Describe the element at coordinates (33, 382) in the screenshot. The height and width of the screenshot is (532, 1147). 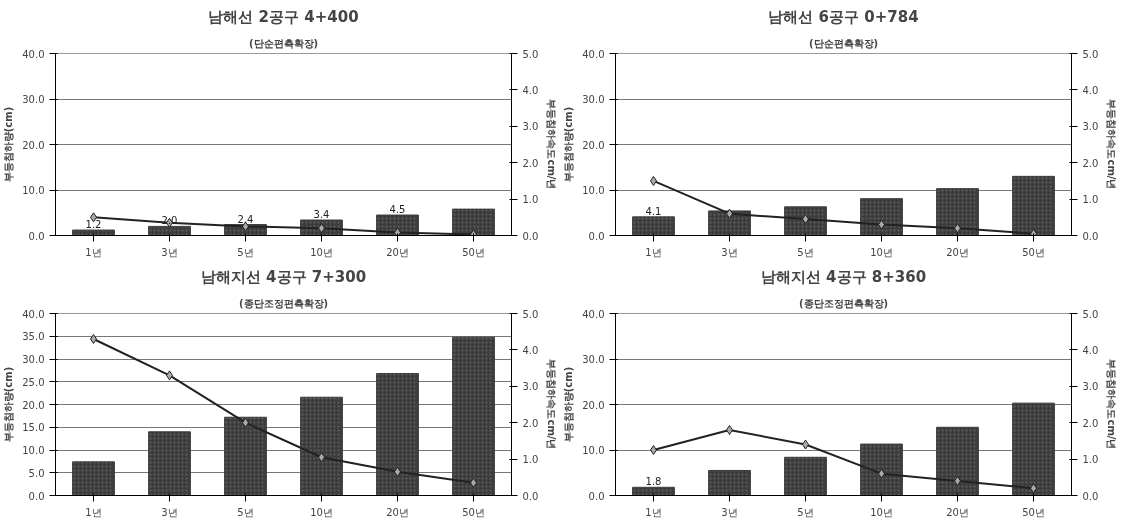
I see `y-tick-label: 25.0` at that location.